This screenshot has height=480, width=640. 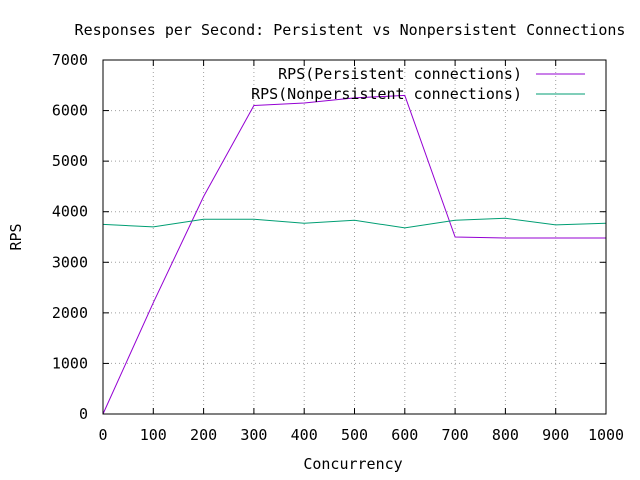 I want to click on x-axis-label: Concurrency, so click(x=352, y=464).